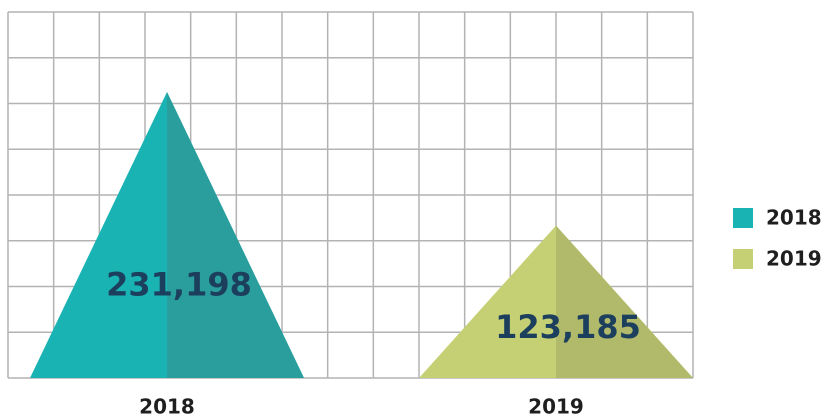  I want to click on value-label: 123,185, so click(568, 327).